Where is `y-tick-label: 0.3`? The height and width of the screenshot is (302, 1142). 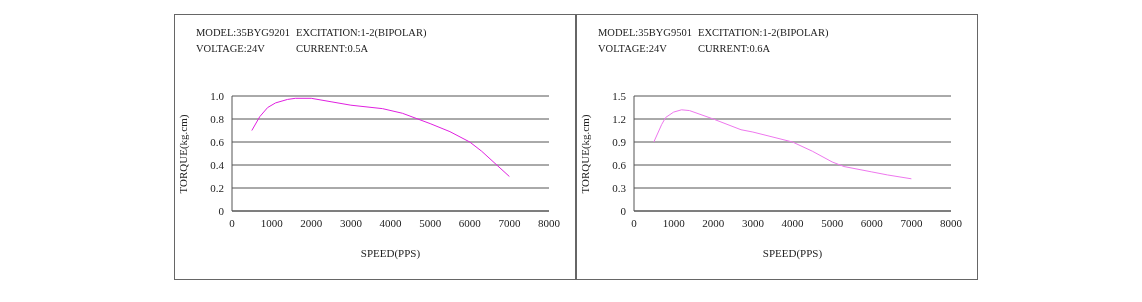
y-tick-label: 0.3 is located at coordinates (619, 187).